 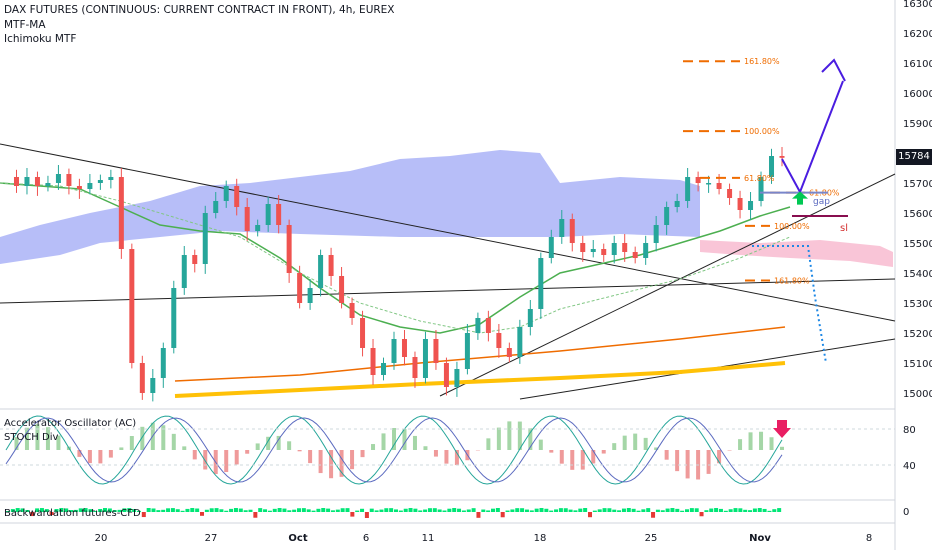 What do you see at coordinates (917, 334) in the screenshot?
I see `price-tick-label: 15200` at bounding box center [917, 334].